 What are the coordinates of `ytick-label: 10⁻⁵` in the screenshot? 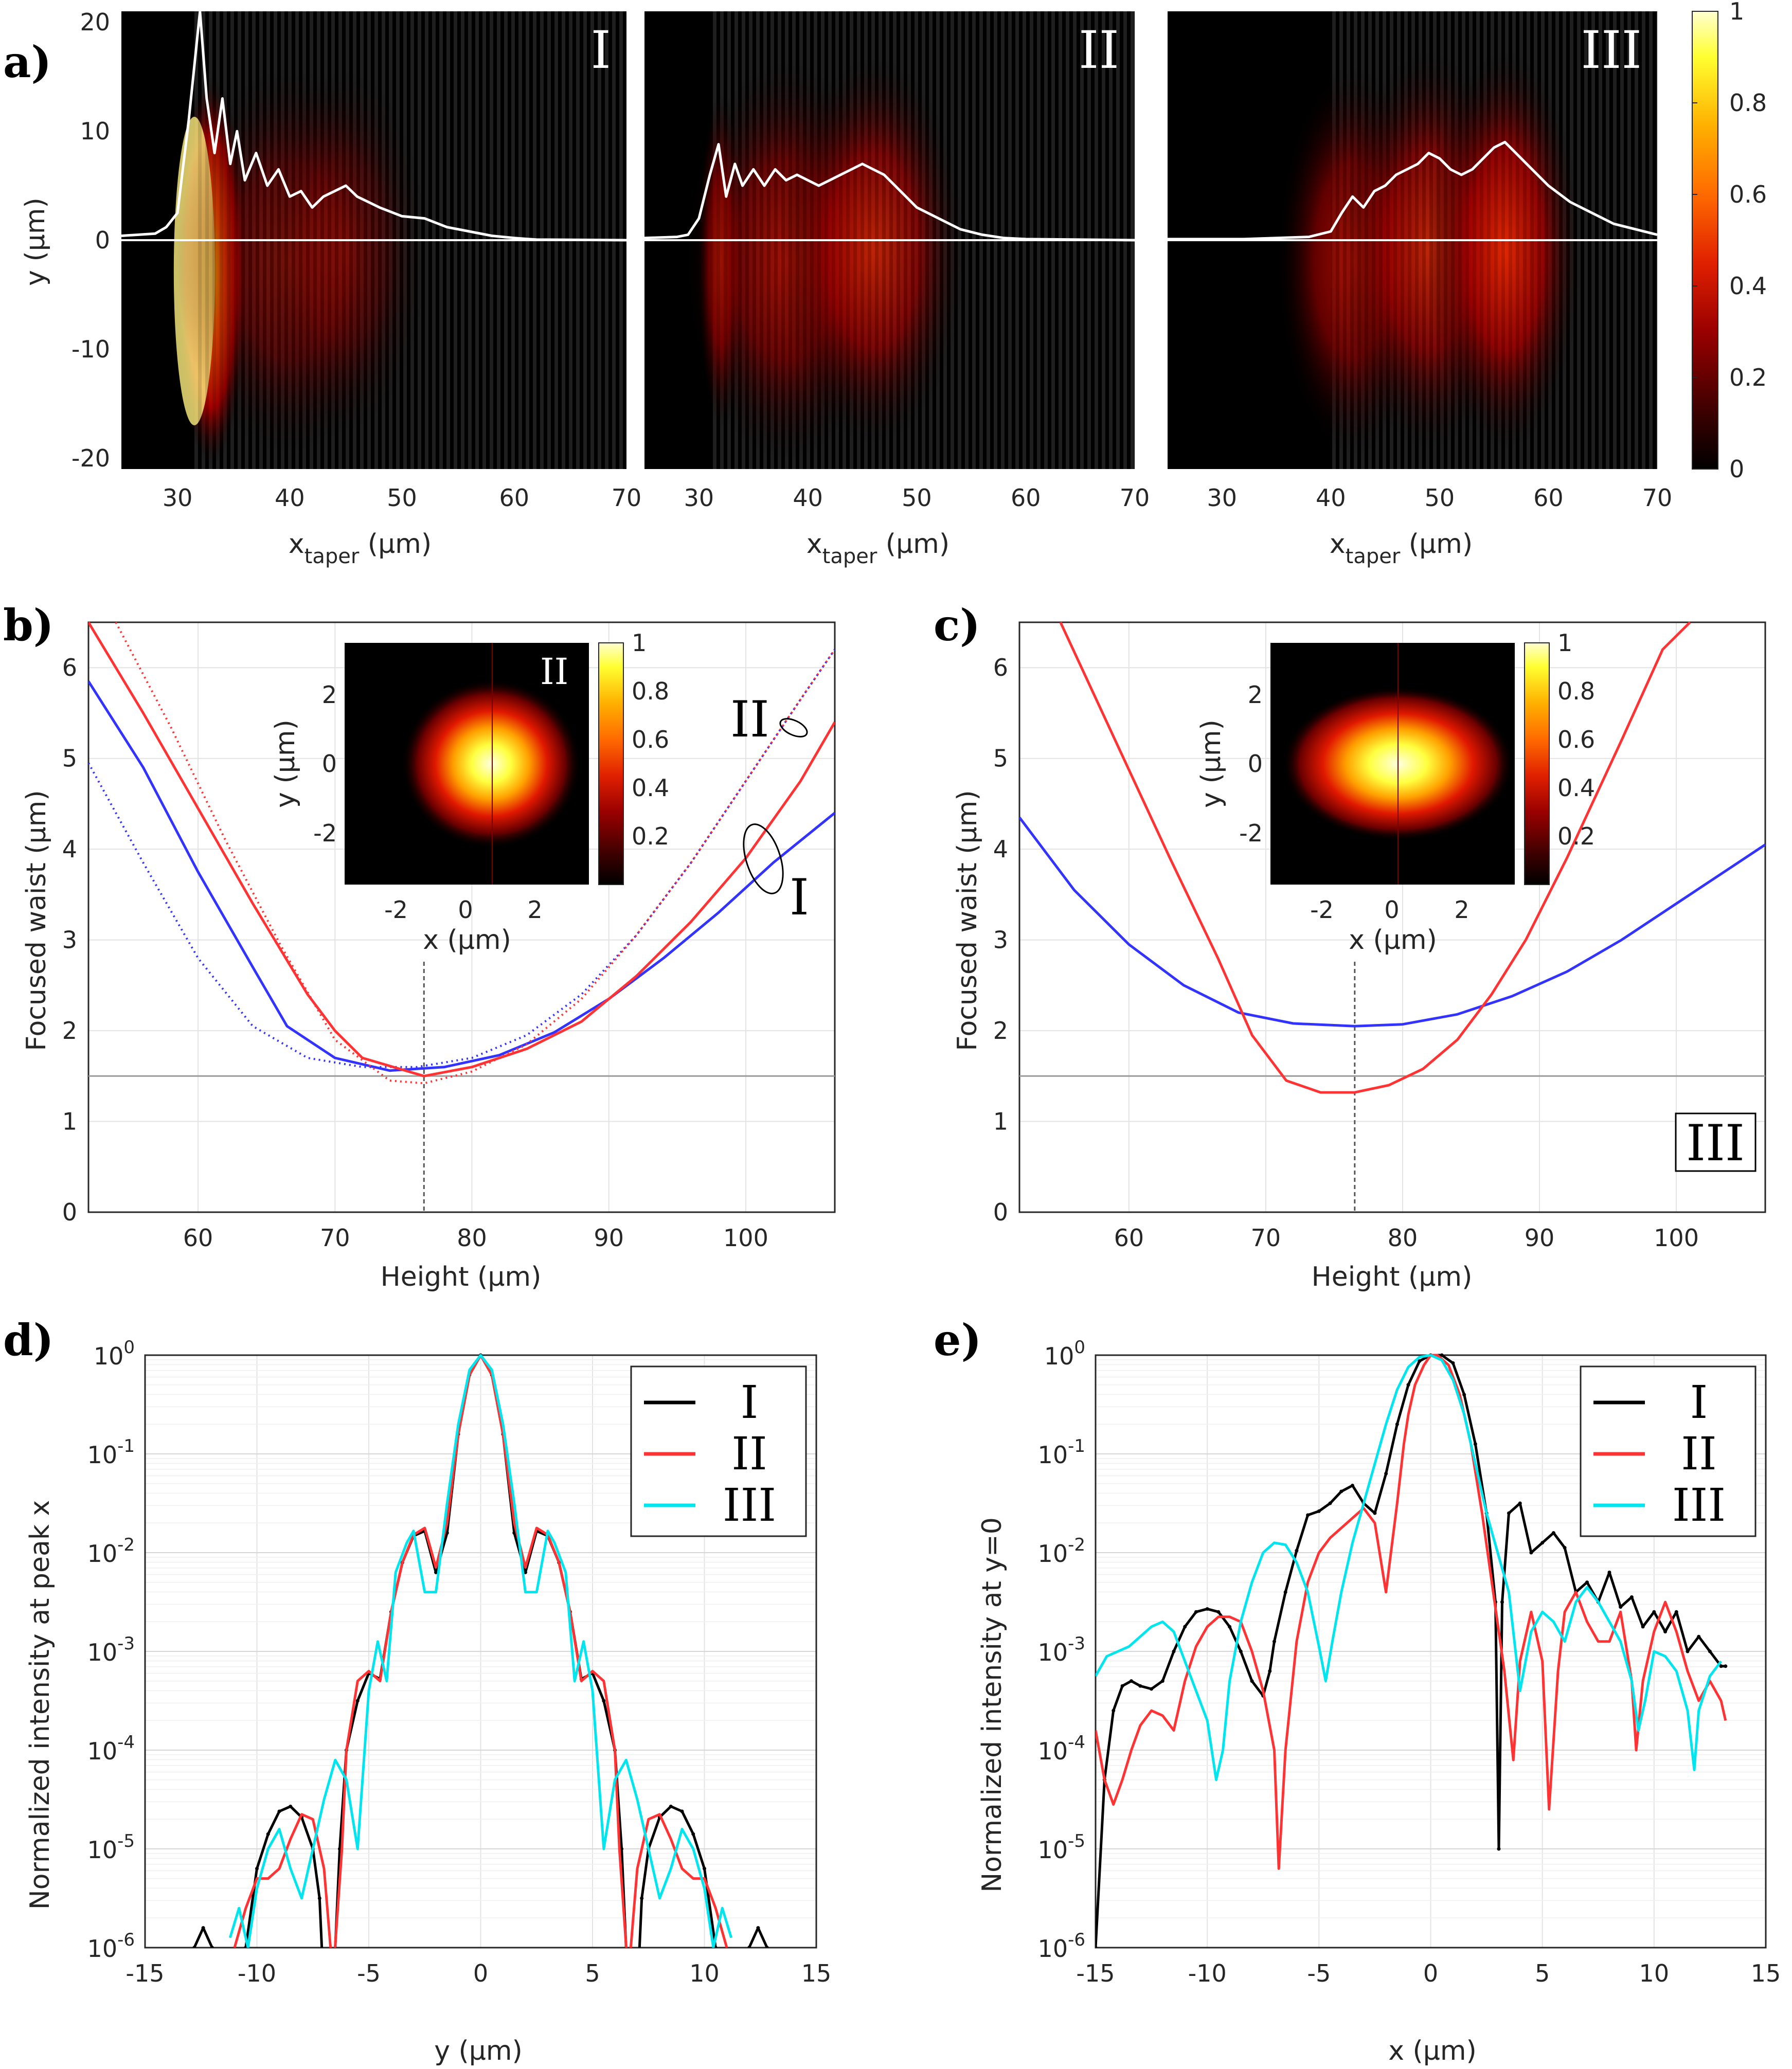 It's located at (1061, 1847).